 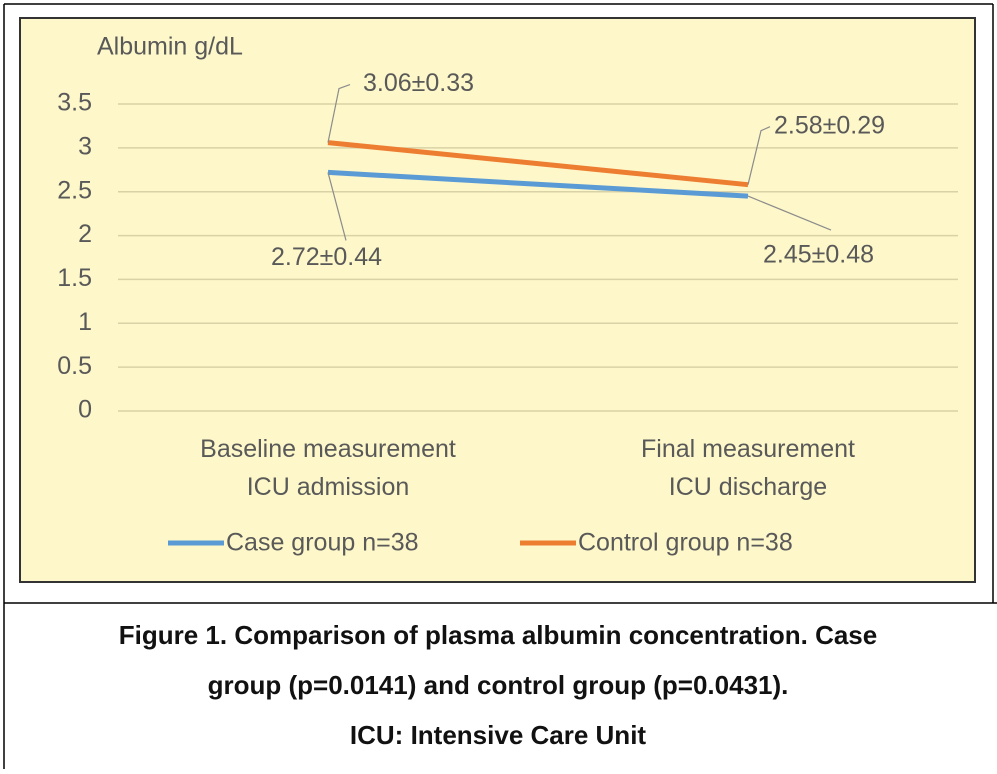 I want to click on y-tick-label: 0.5, so click(x=74, y=366).